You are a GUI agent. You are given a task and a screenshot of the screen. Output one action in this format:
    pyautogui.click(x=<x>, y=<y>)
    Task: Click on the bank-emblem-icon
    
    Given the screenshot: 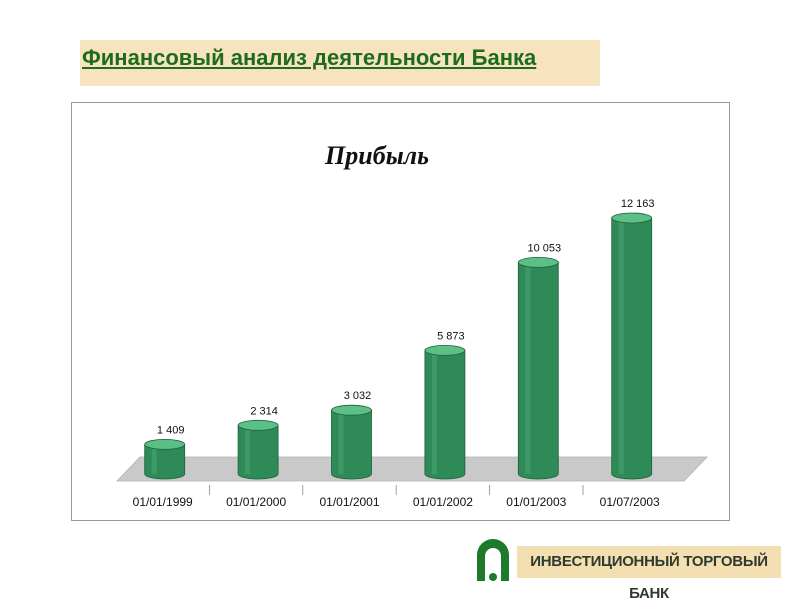 What is the action you would take?
    pyautogui.click(x=493, y=560)
    